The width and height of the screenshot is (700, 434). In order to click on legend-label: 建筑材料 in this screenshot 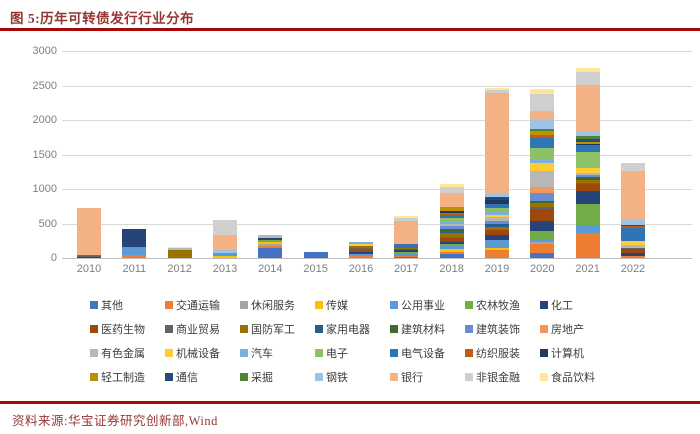, I will do `click(423, 330)`.